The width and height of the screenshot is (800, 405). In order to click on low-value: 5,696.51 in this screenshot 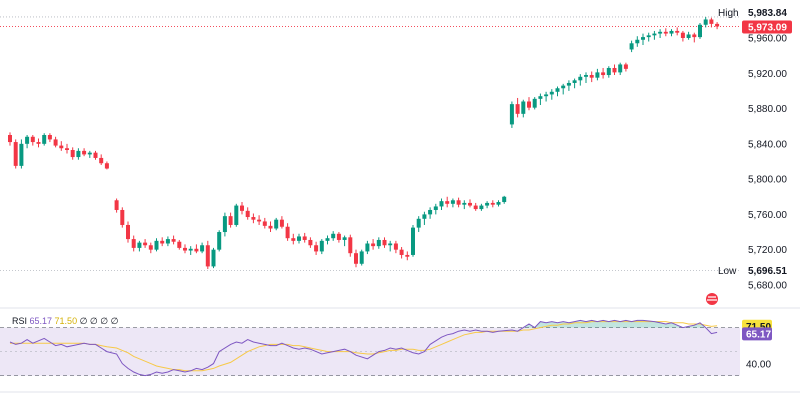, I will do `click(767, 271)`.